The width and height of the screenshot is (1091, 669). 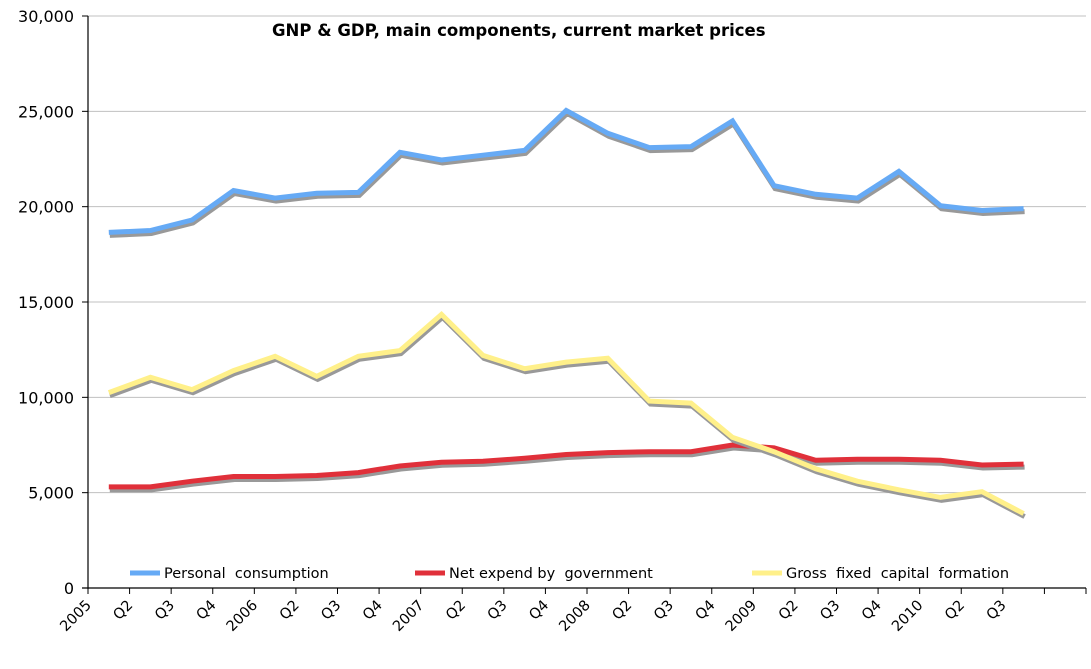 I want to click on y-tick-label: 0, so click(x=69, y=588).